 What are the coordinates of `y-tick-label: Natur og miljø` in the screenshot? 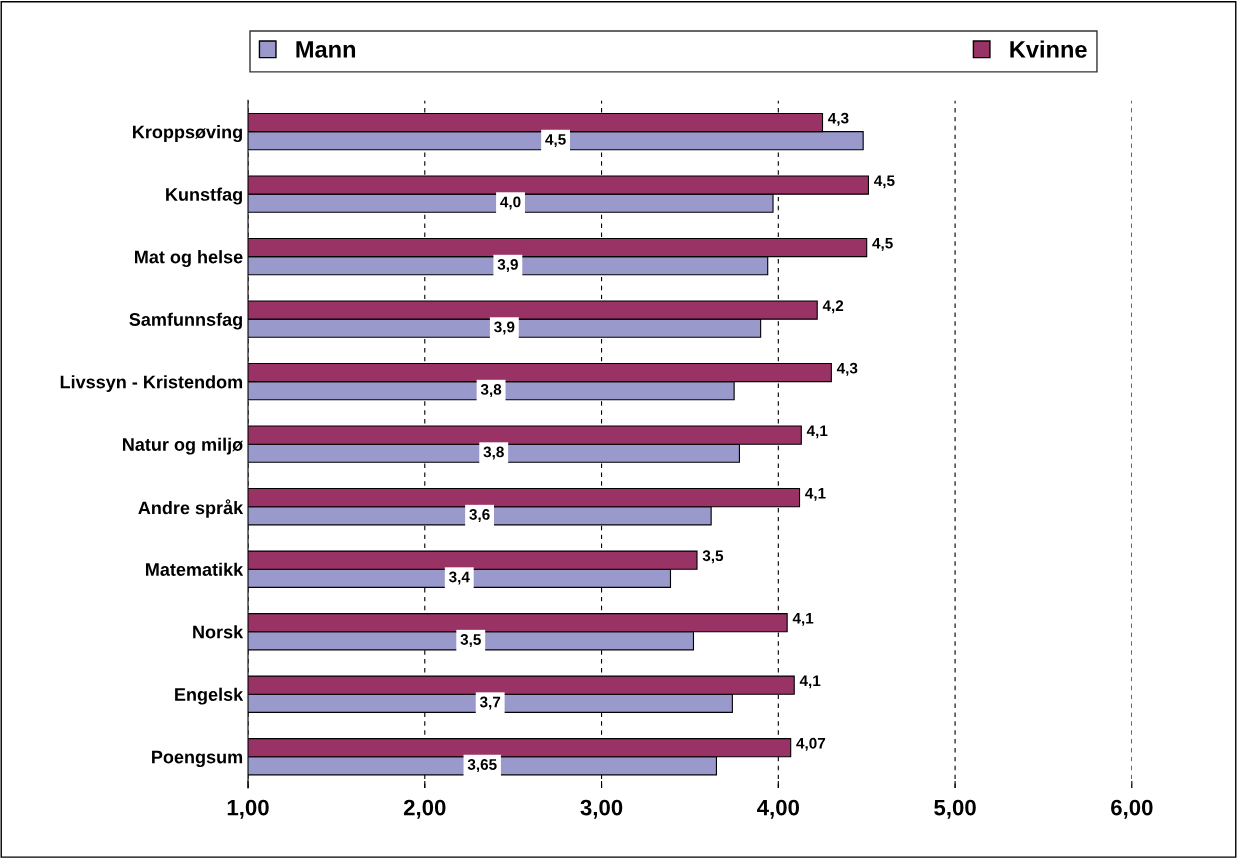 It's located at (183, 446).